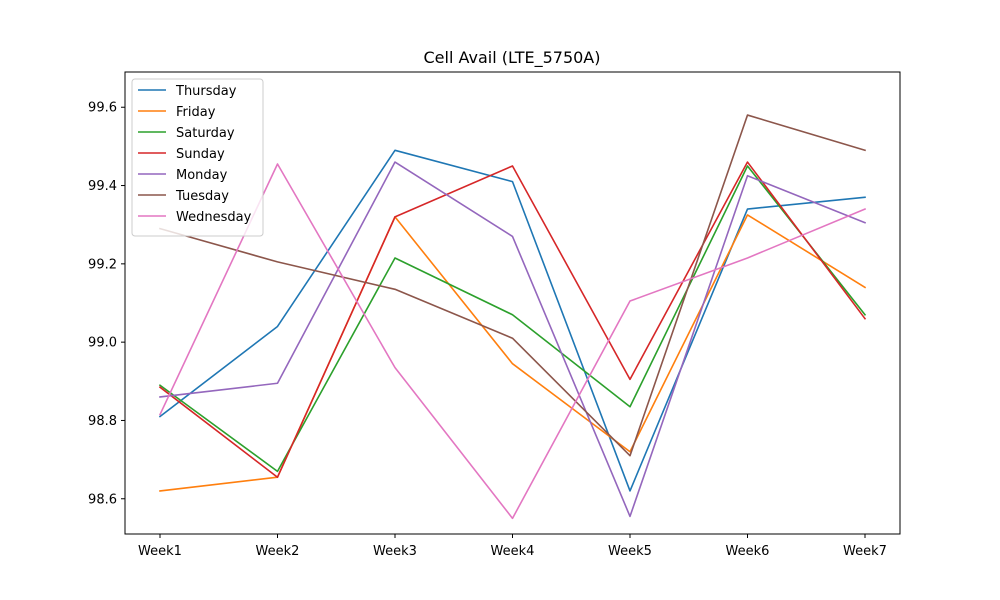 Image resolution: width=1000 pixels, height=600 pixels. Describe the element at coordinates (102, 421) in the screenshot. I see `y-tick-label: 98.8` at that location.